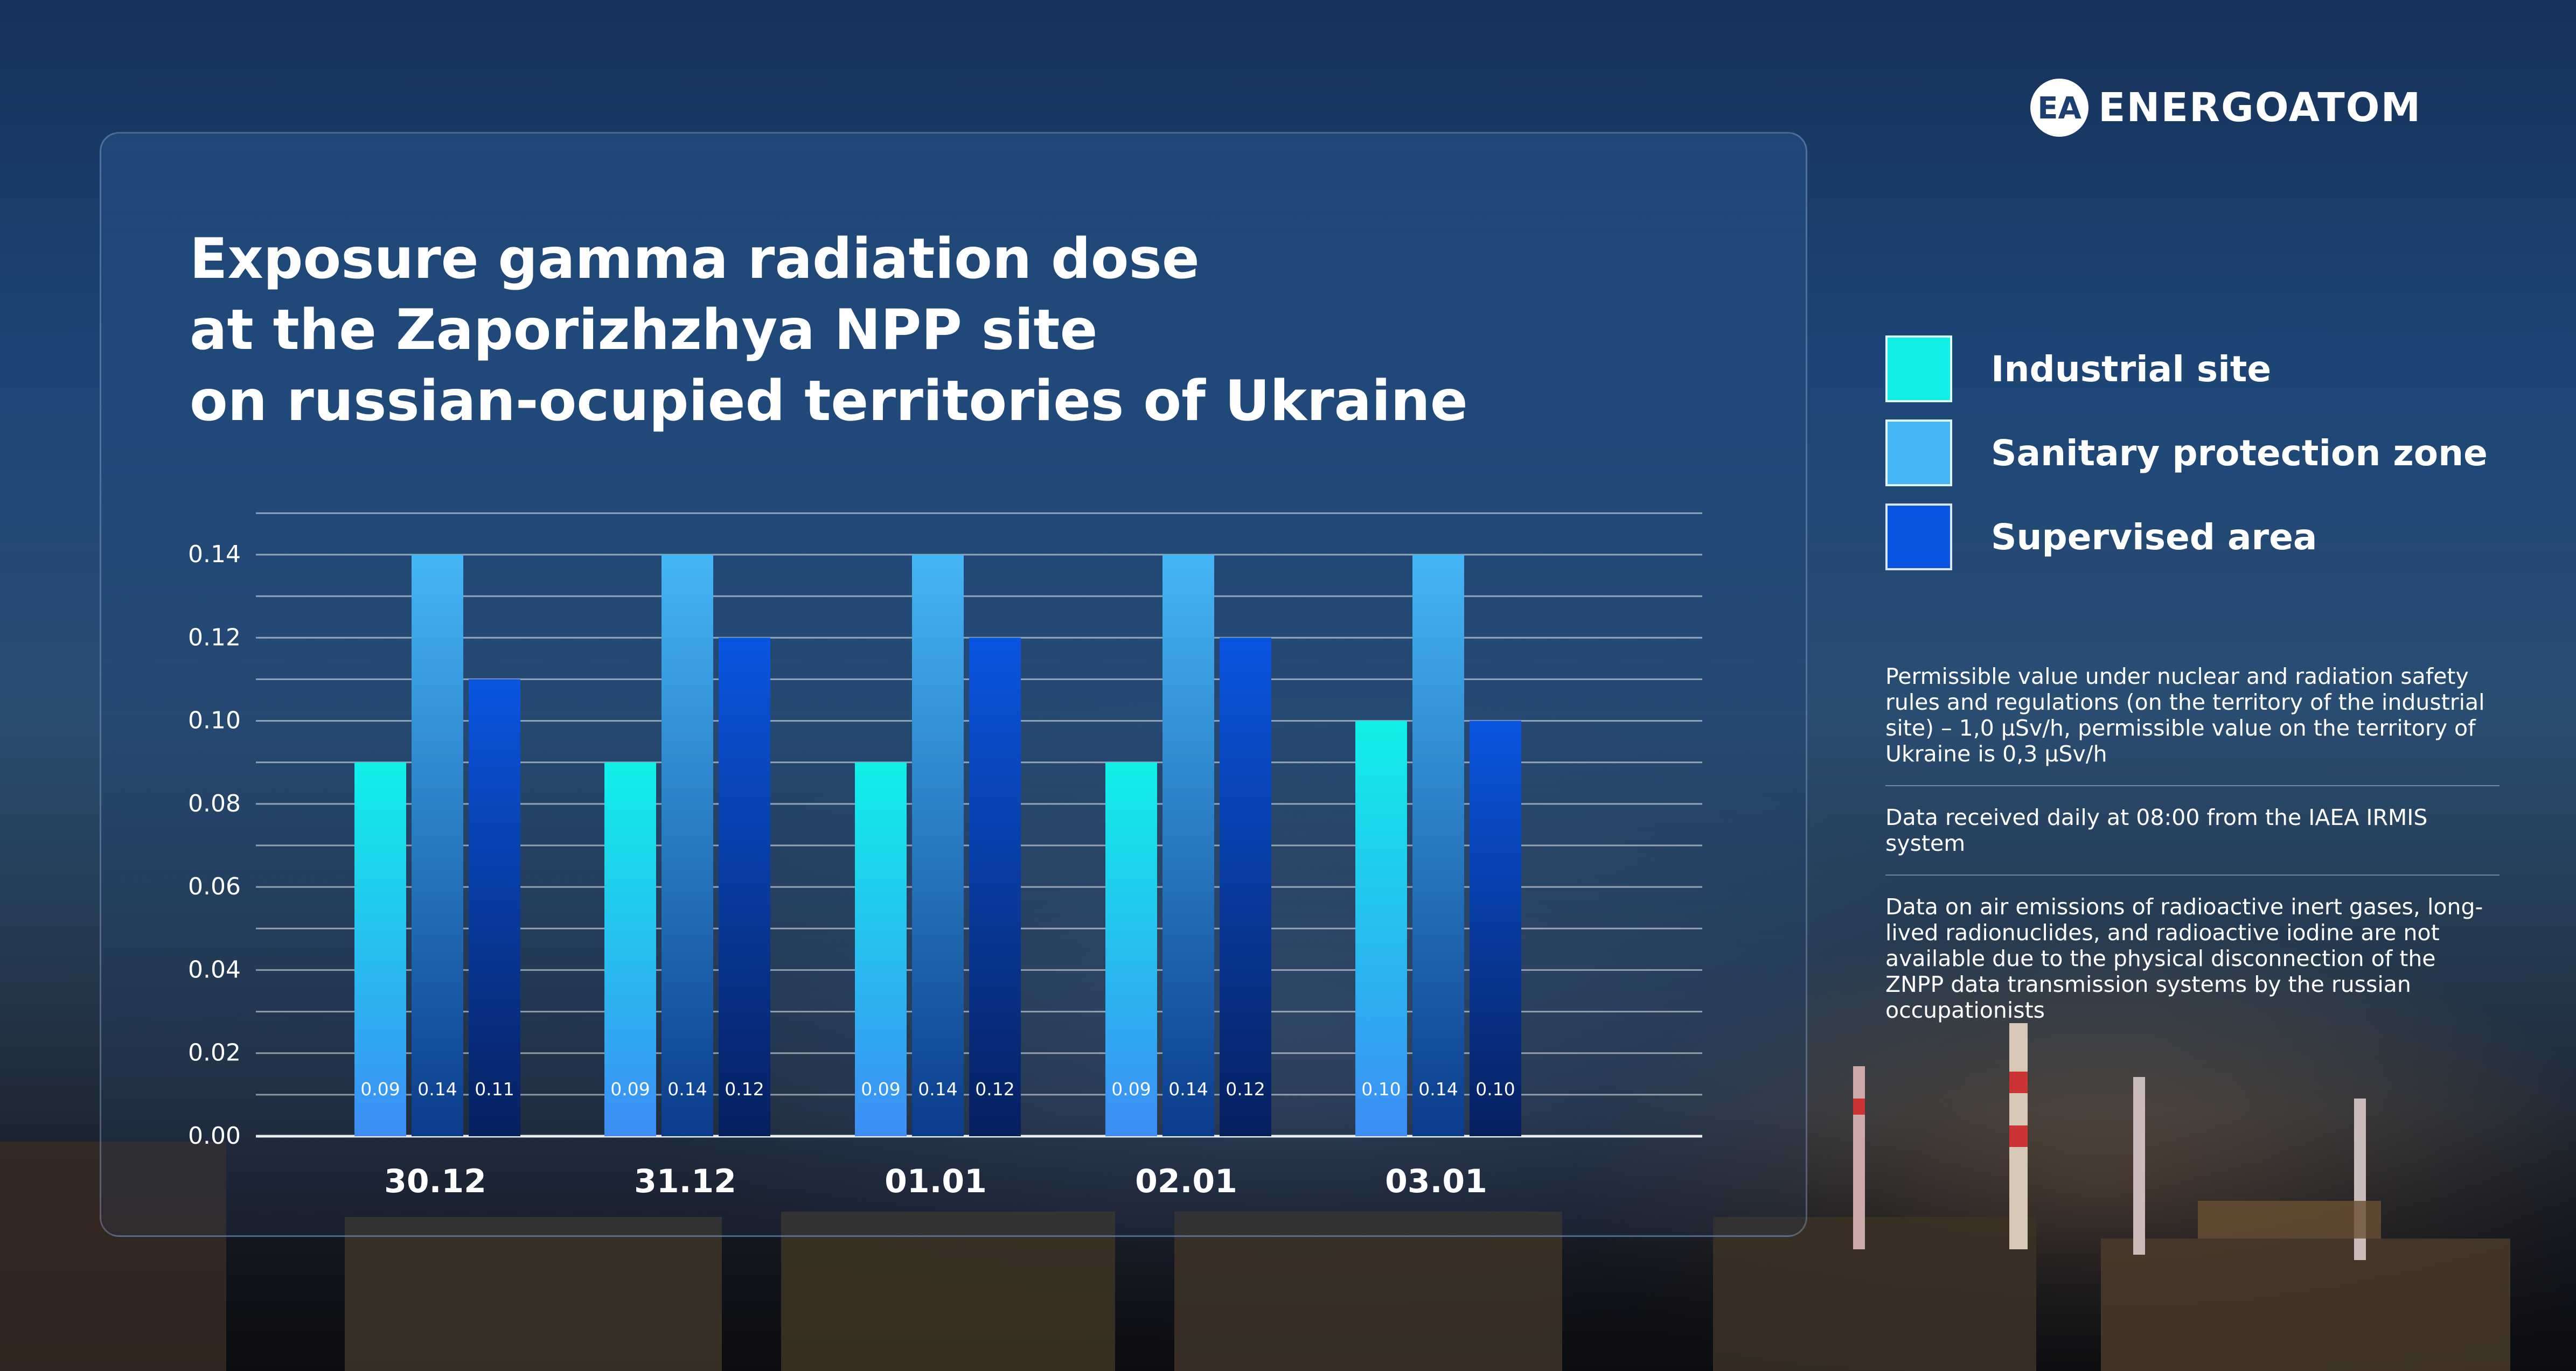  Describe the element at coordinates (215, 804) in the screenshot. I see `y-tick-label: 0.08` at that location.